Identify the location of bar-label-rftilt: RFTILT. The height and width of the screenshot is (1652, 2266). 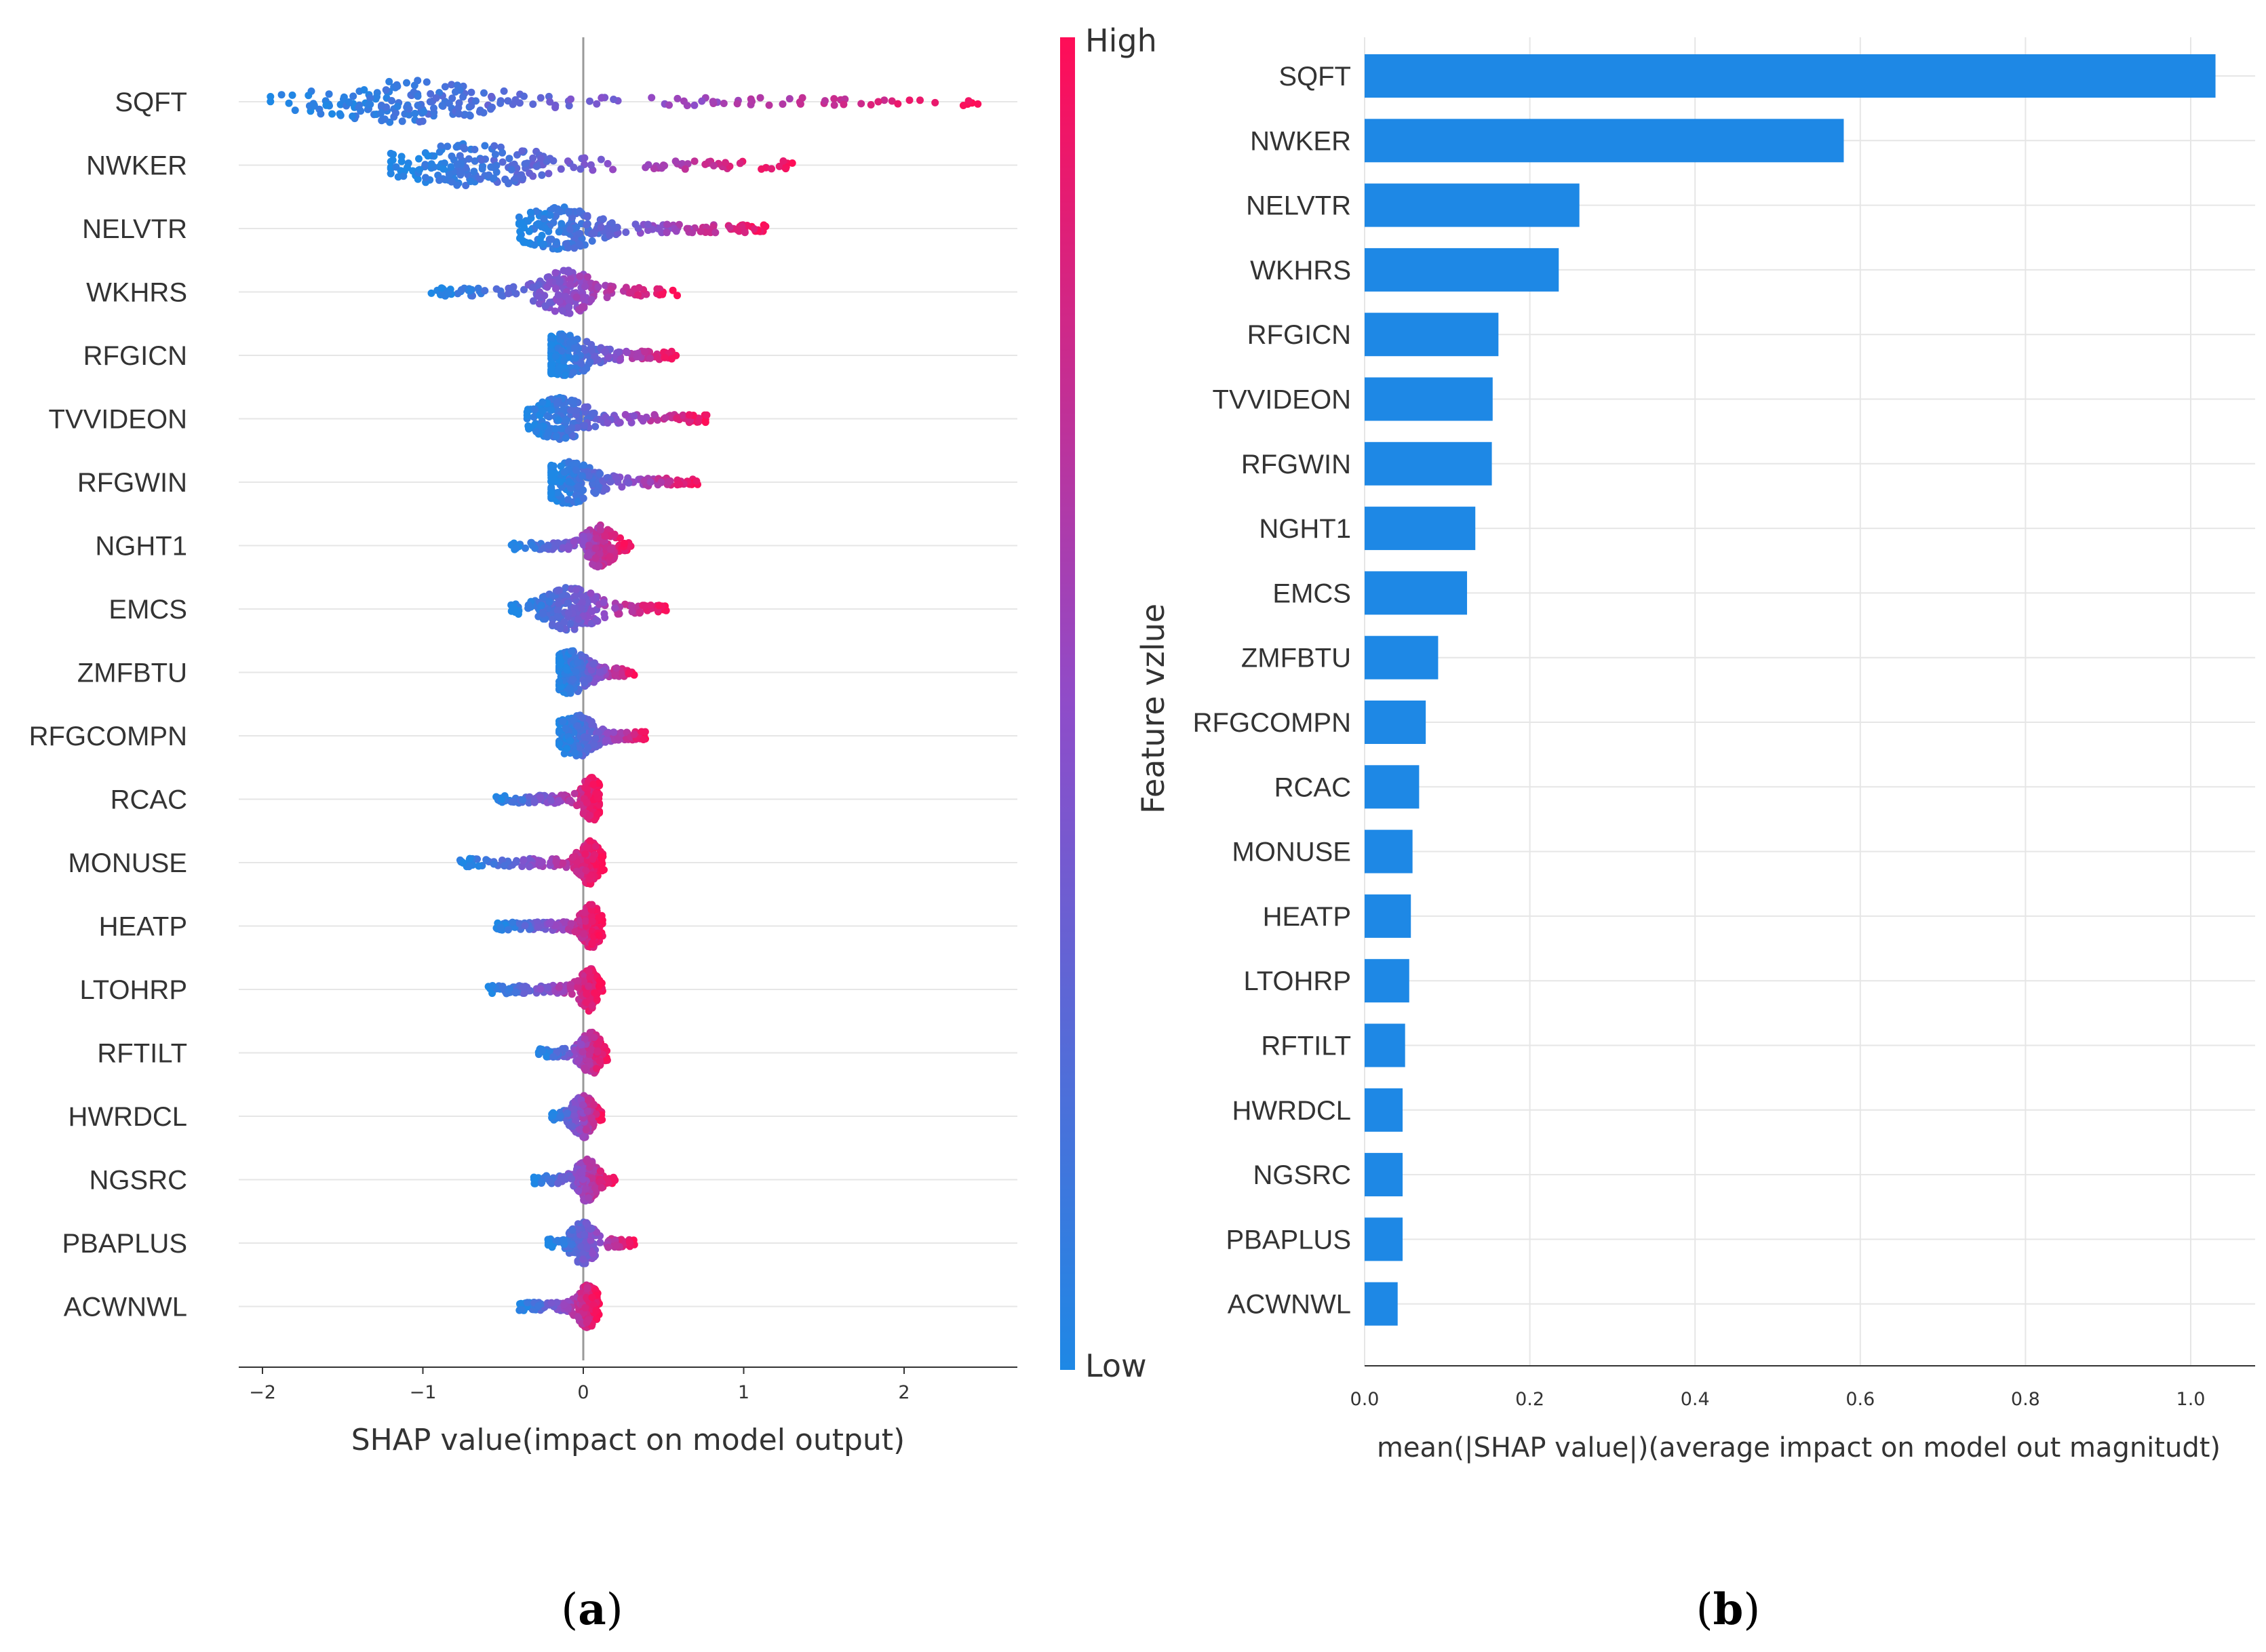
(1306, 1046).